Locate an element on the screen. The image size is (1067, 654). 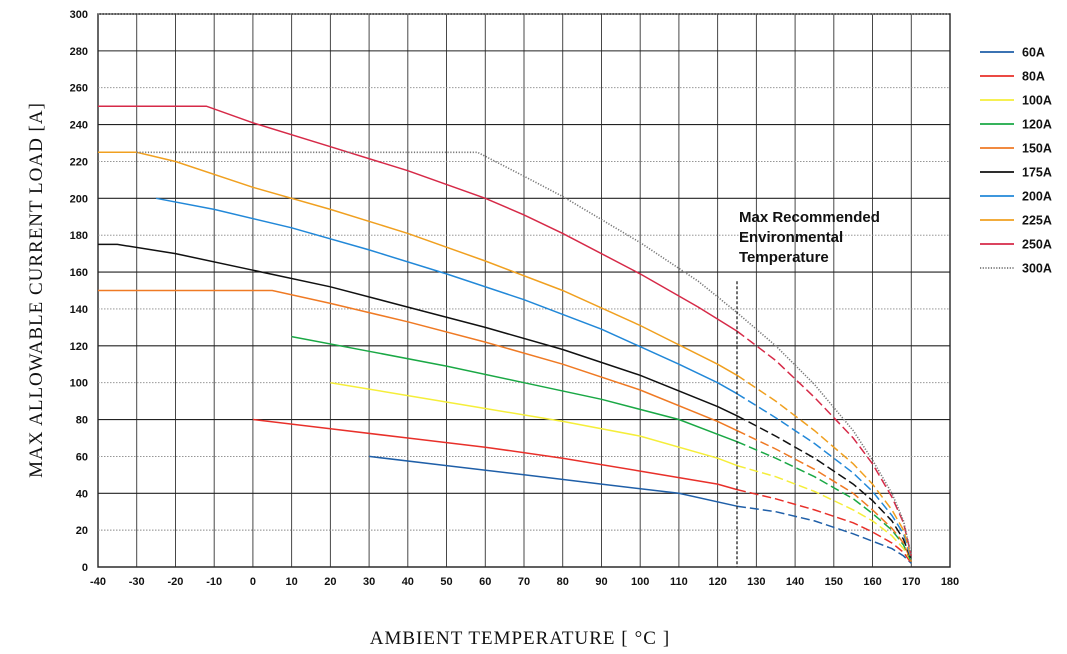
y-axis-label: MAX ALLOWABLE CURRENT LOAD [A] is located at coordinates (36, 290).